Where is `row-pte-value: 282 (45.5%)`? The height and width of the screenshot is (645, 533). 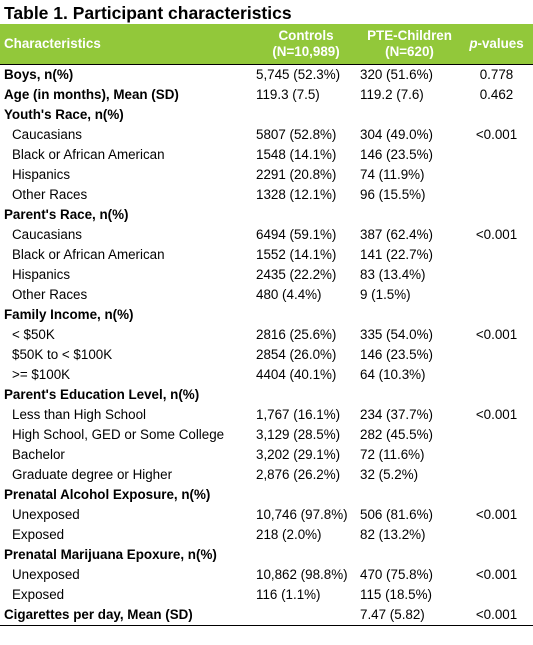 row-pte-value: 282 (45.5%) is located at coordinates (396, 434).